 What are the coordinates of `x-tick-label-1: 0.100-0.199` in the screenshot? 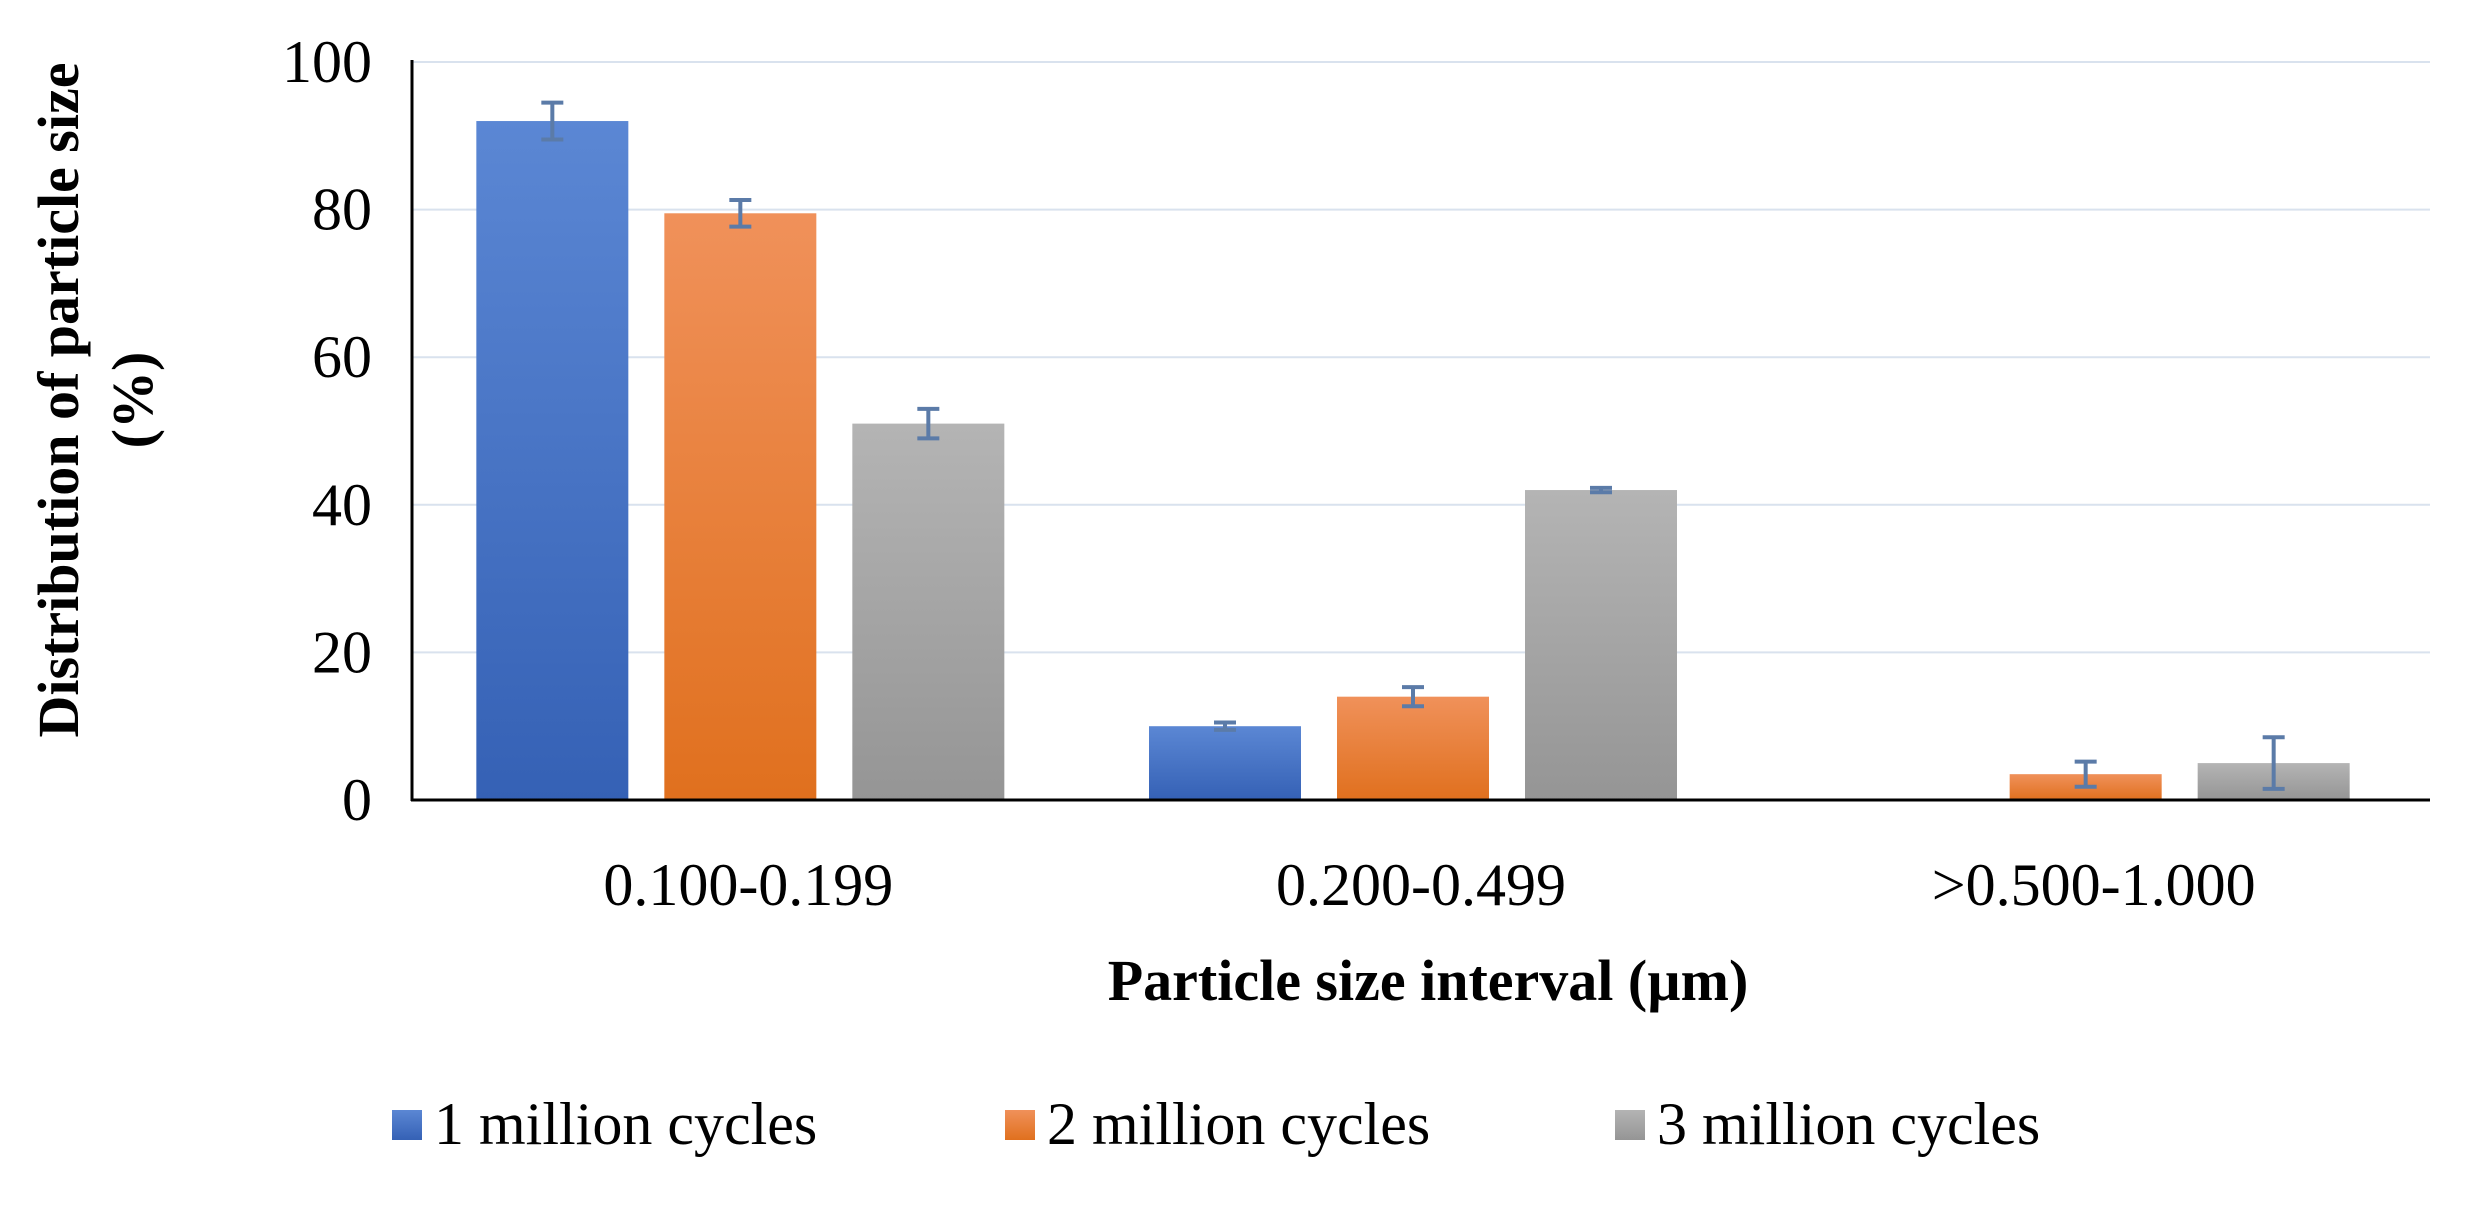 It's located at (748, 885).